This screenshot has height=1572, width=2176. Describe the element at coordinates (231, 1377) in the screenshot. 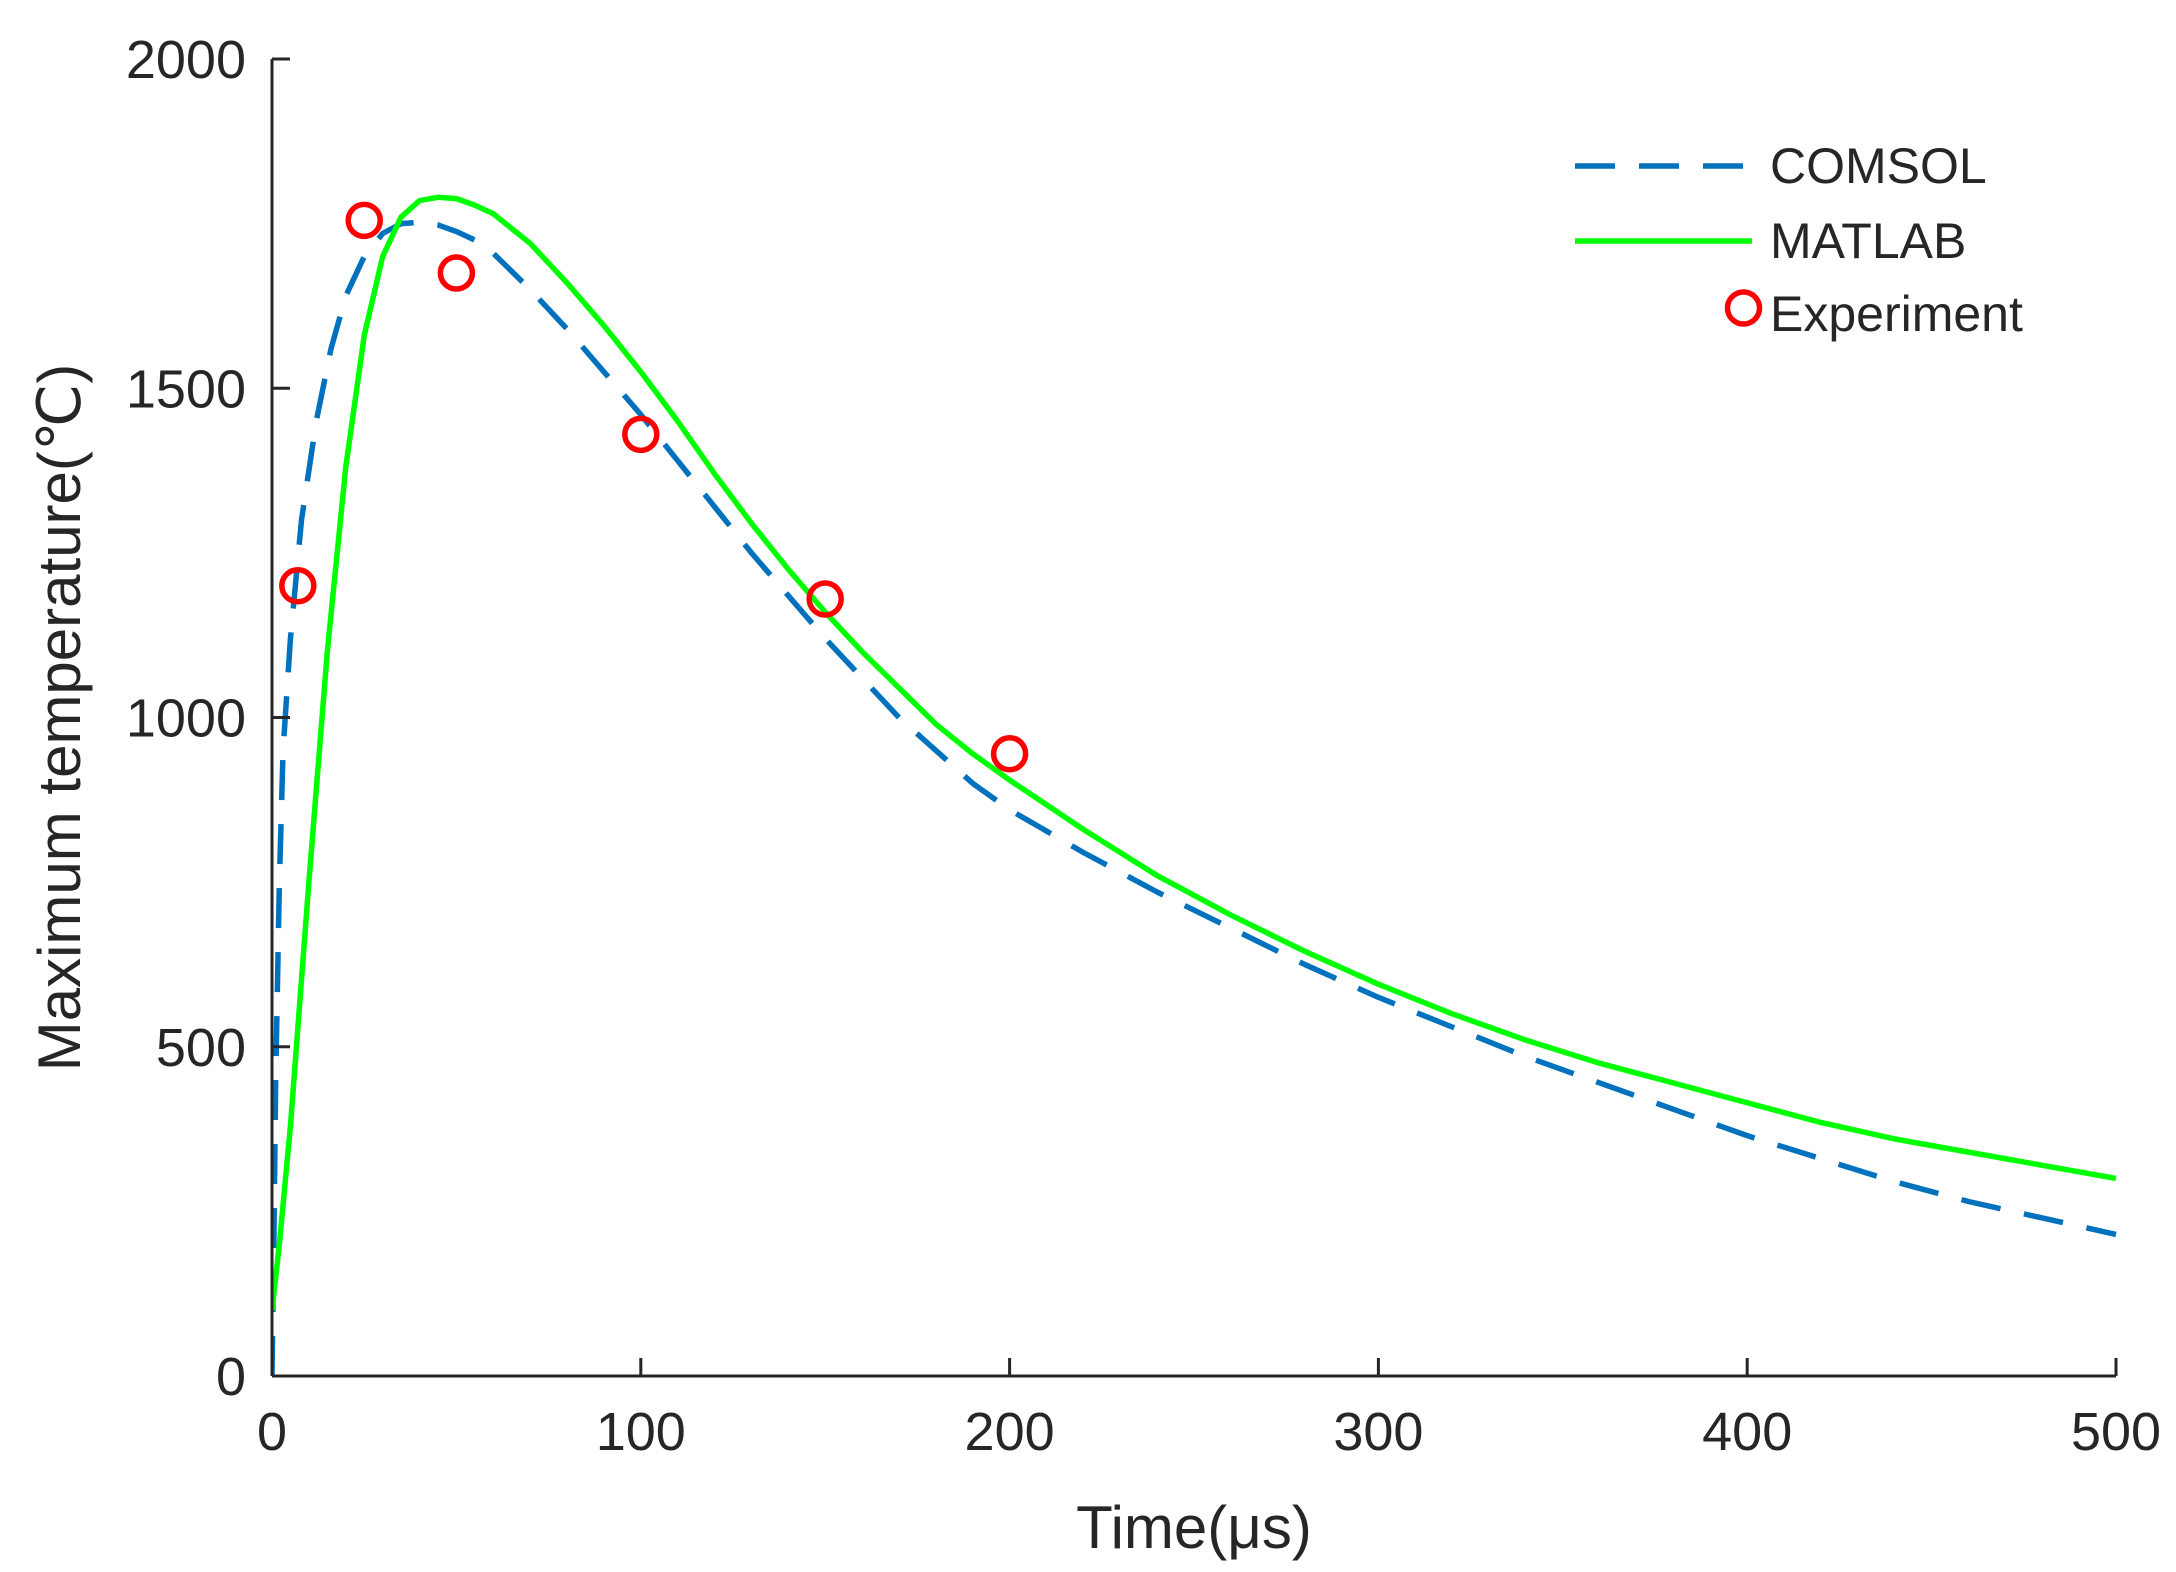

I see `y-tick-label: 0` at that location.